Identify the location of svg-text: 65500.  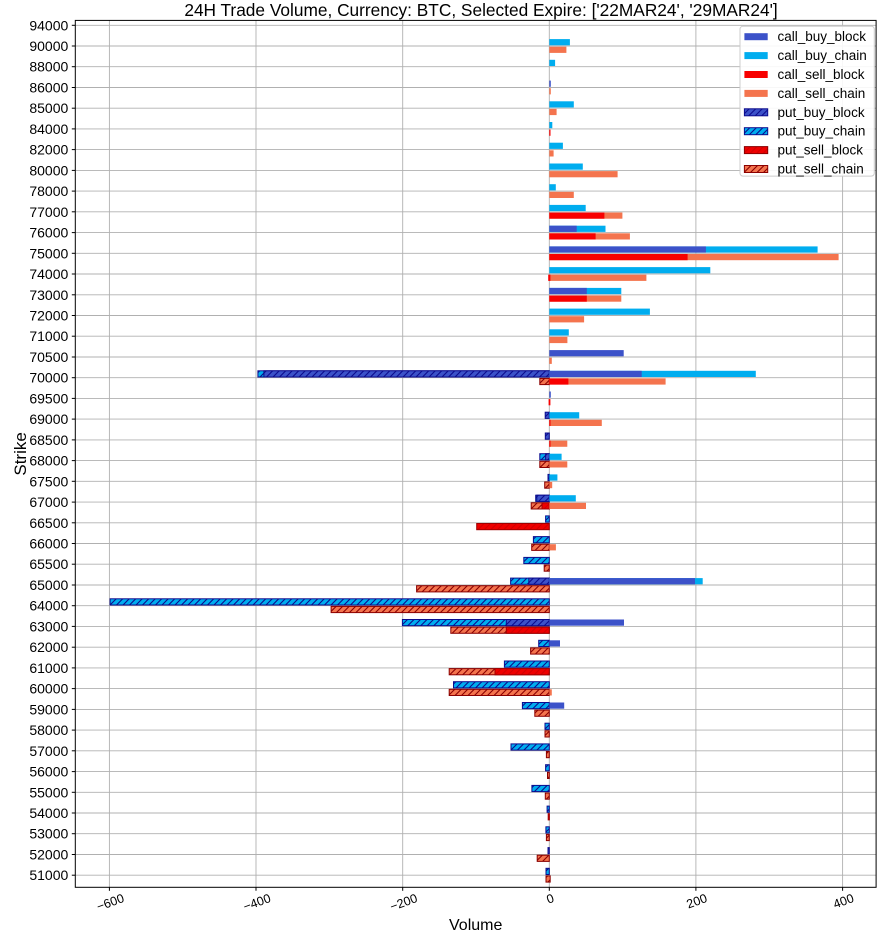
(48, 564).